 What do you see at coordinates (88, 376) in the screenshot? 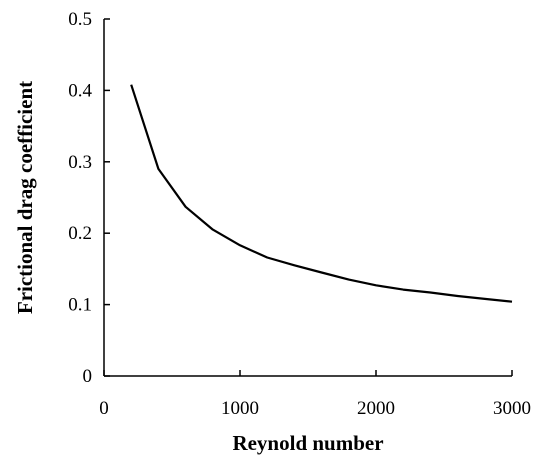
I see `y-tick-label: 0` at bounding box center [88, 376].